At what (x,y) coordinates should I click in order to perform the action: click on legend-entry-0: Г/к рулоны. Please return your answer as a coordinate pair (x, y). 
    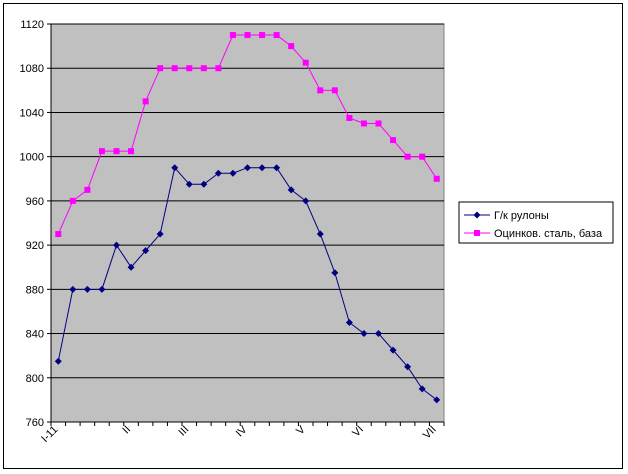
    Looking at the image, I should click on (506, 216).